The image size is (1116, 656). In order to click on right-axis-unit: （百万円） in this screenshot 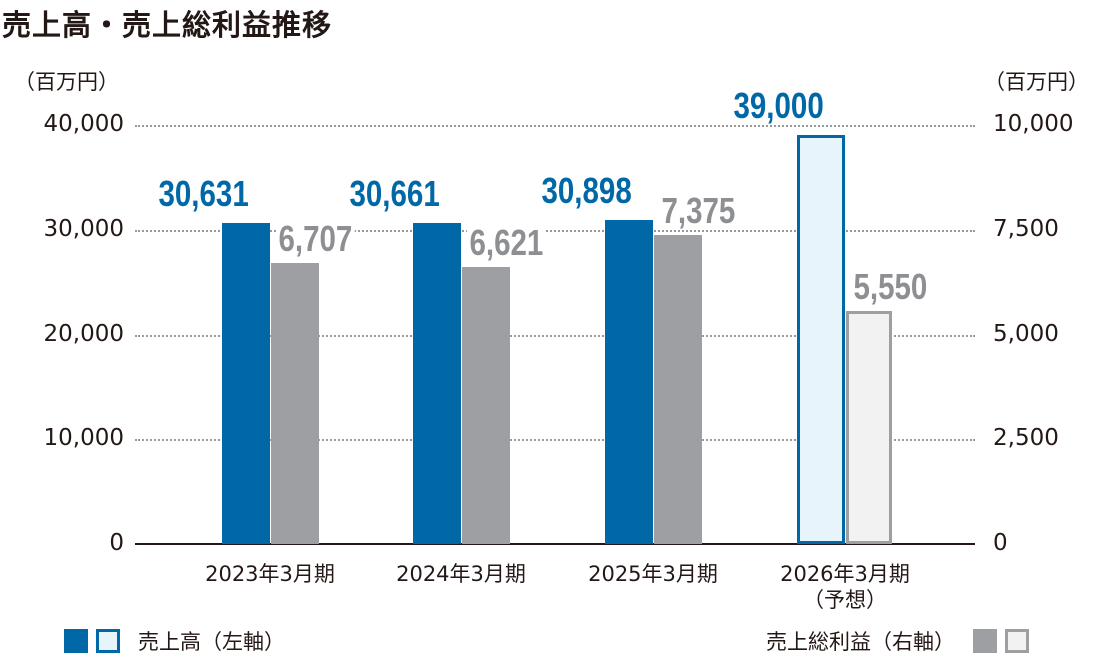, I will do `click(1036, 82)`.